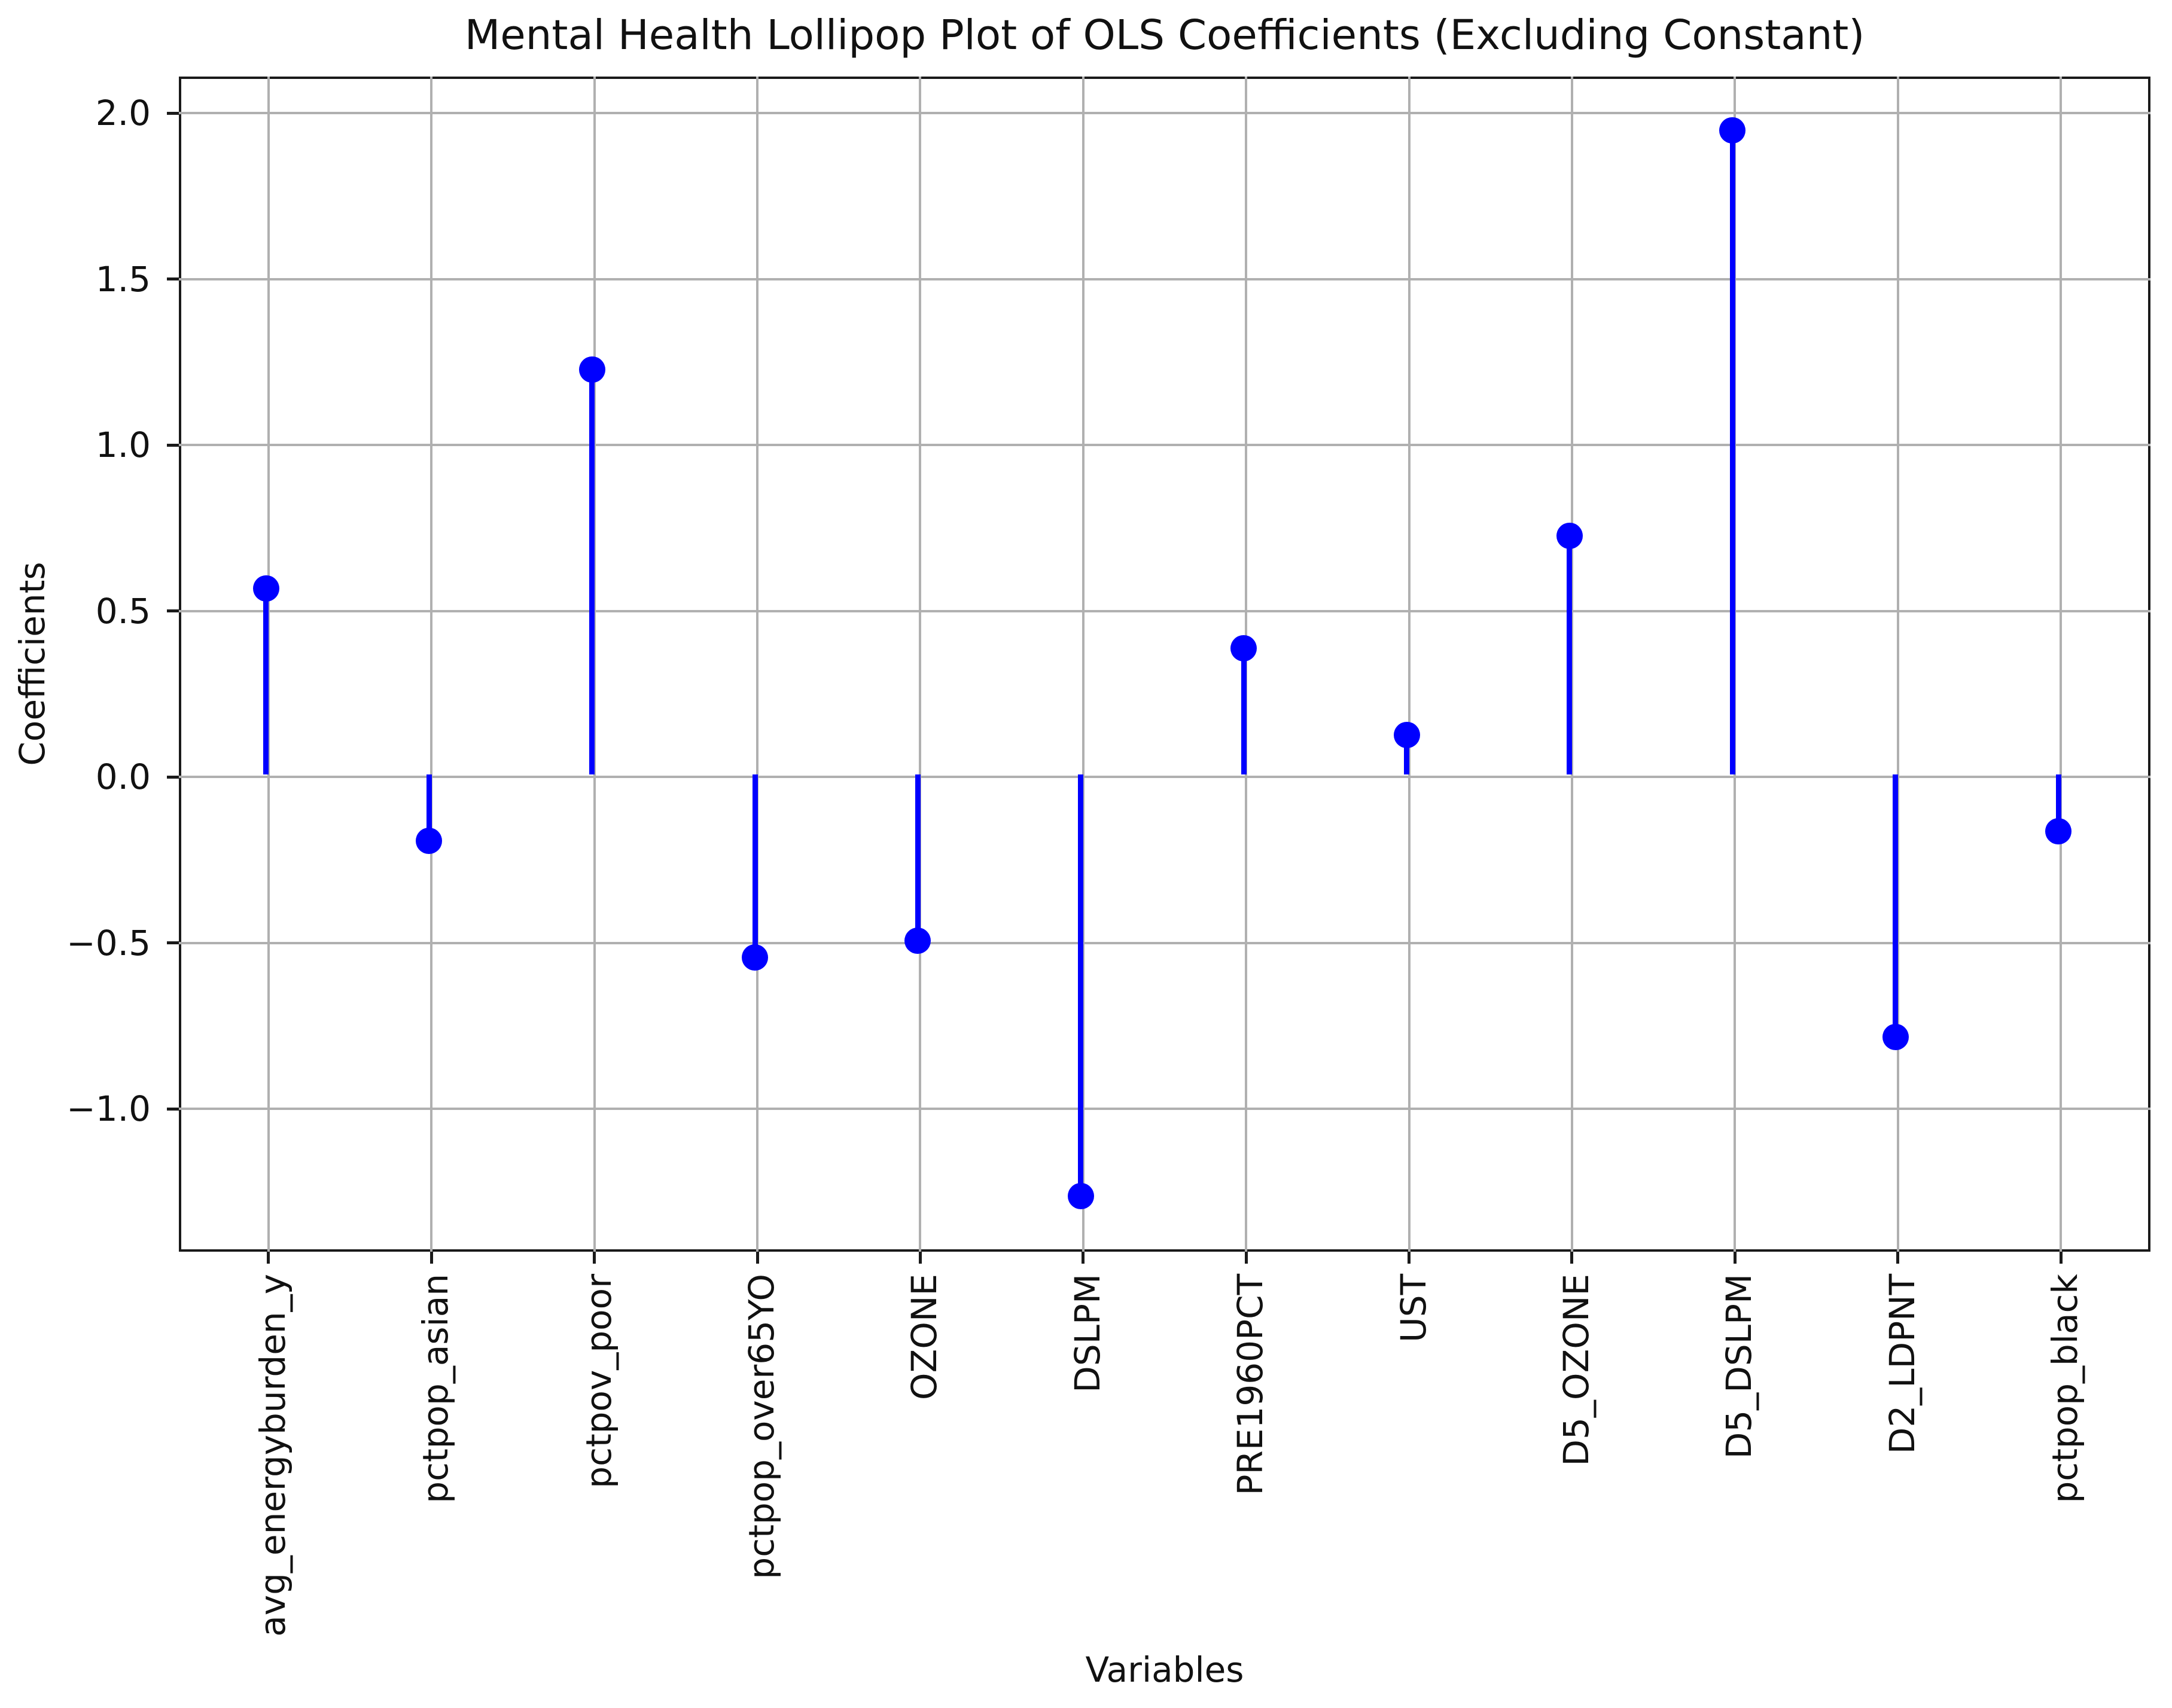  I want to click on x-tick-label: D5_OZONE, so click(1576, 1370).